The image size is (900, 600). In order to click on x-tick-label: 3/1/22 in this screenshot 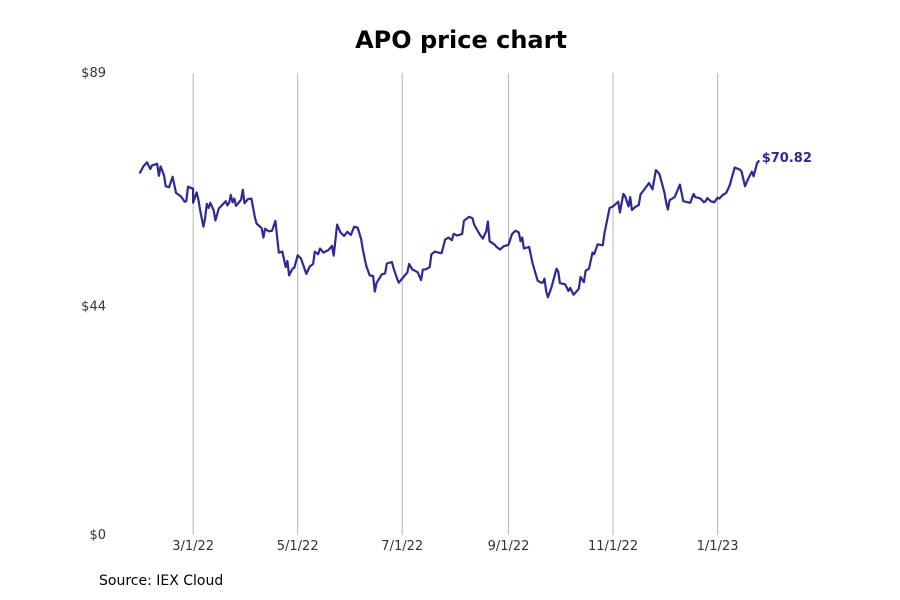, I will do `click(193, 546)`.